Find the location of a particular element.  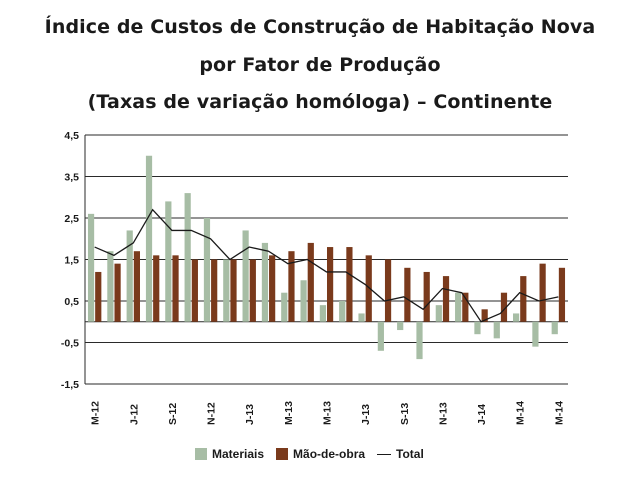

chart-title-line-2: por Fator de Produção is located at coordinates (320, 65).